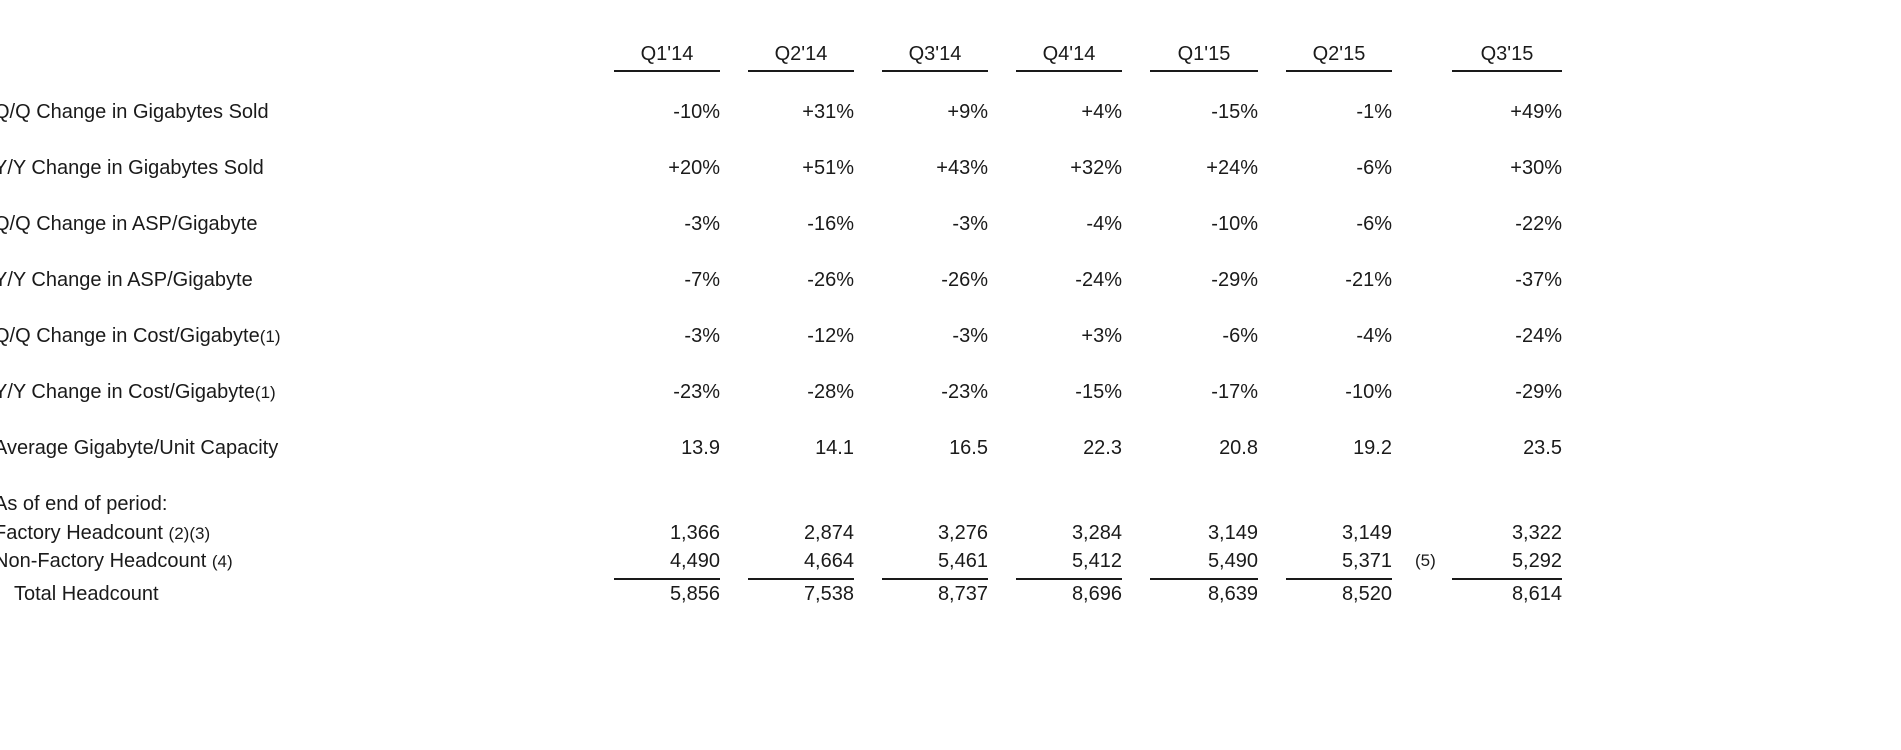 The width and height of the screenshot is (1901, 750). What do you see at coordinates (1102, 448) in the screenshot?
I see `table-cell: 22.3` at bounding box center [1102, 448].